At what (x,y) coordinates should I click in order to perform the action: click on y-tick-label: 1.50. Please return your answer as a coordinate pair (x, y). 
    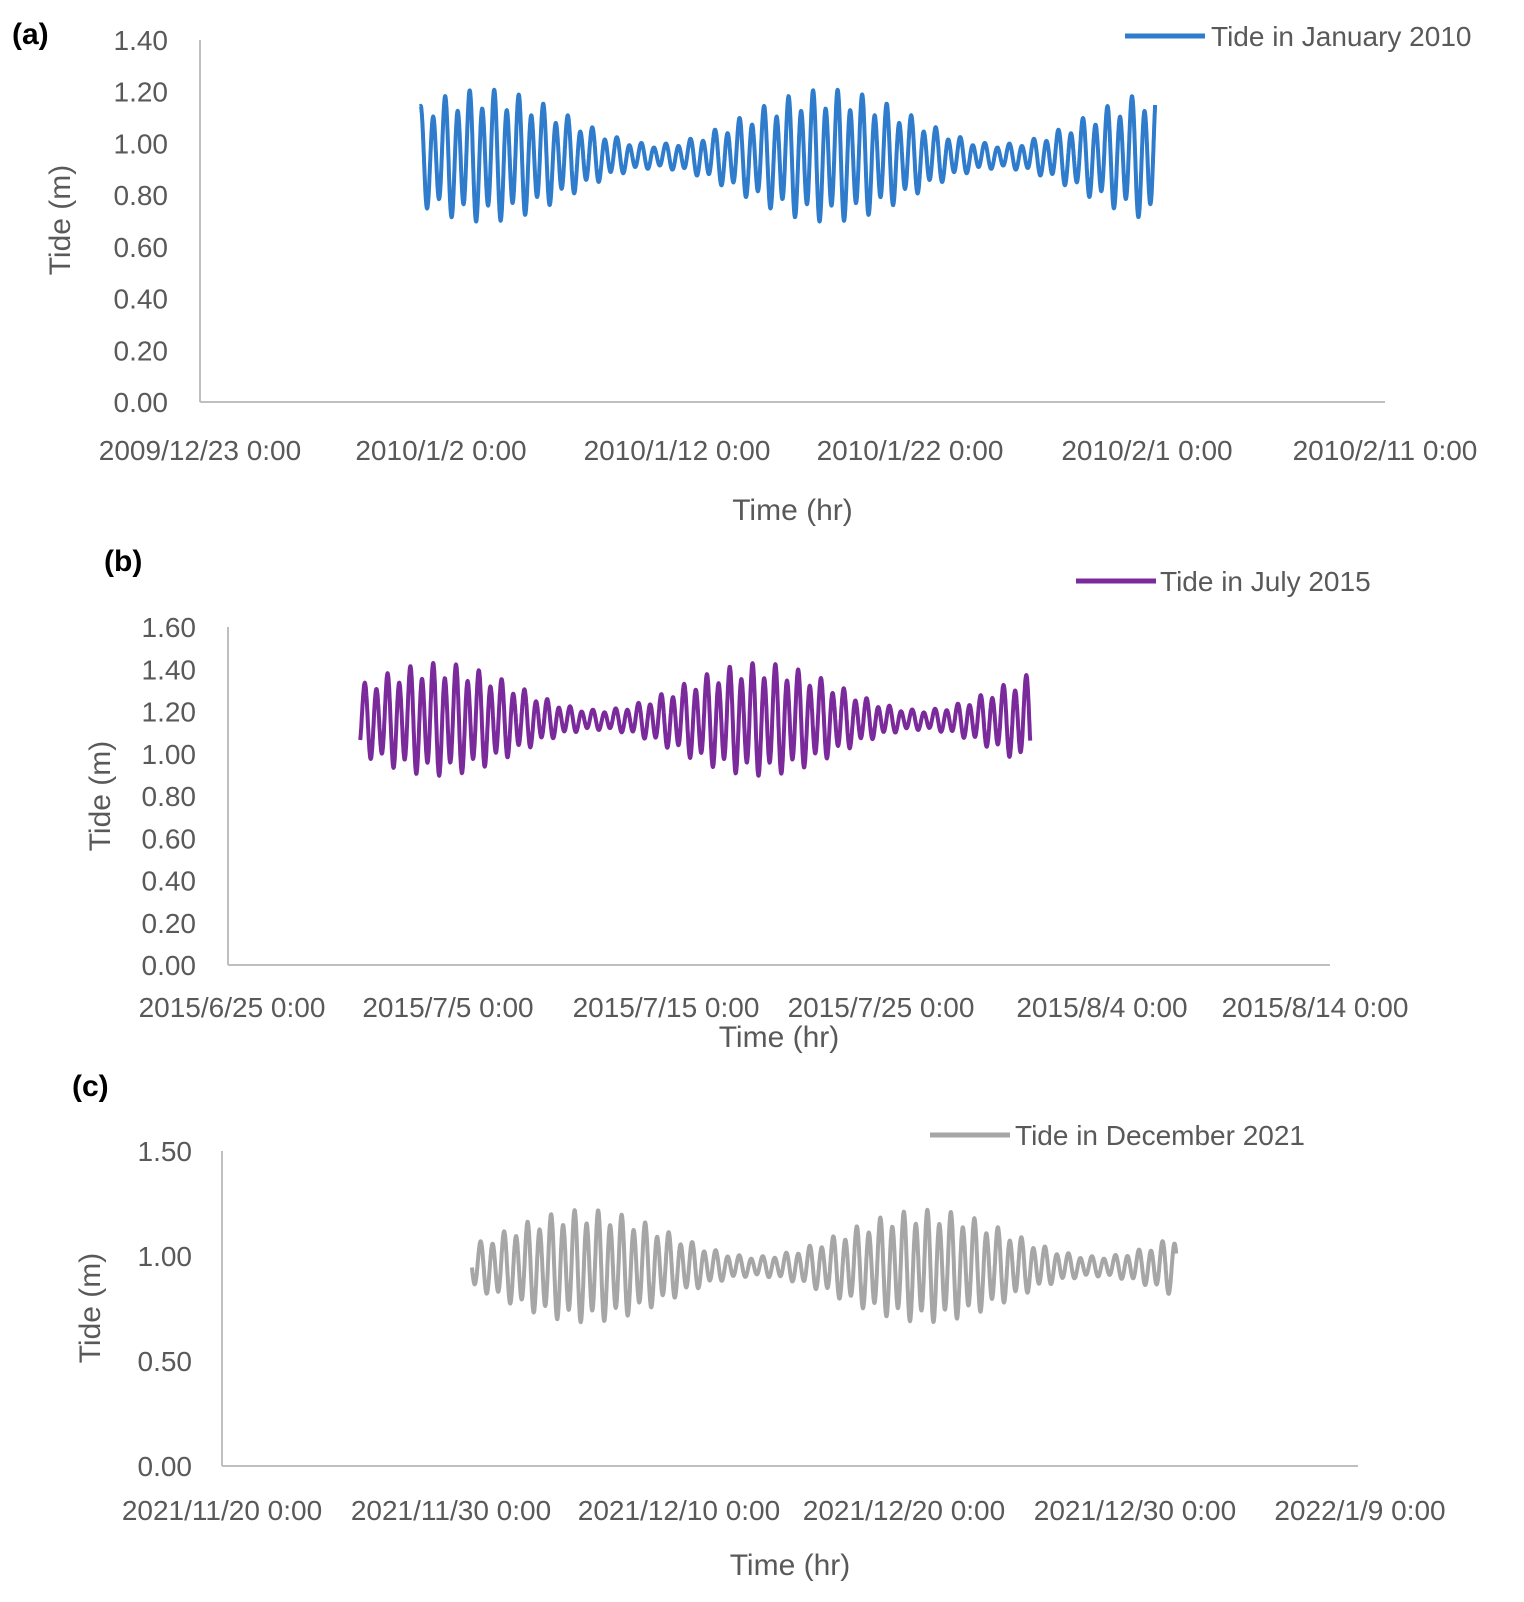
    Looking at the image, I should click on (165, 1151).